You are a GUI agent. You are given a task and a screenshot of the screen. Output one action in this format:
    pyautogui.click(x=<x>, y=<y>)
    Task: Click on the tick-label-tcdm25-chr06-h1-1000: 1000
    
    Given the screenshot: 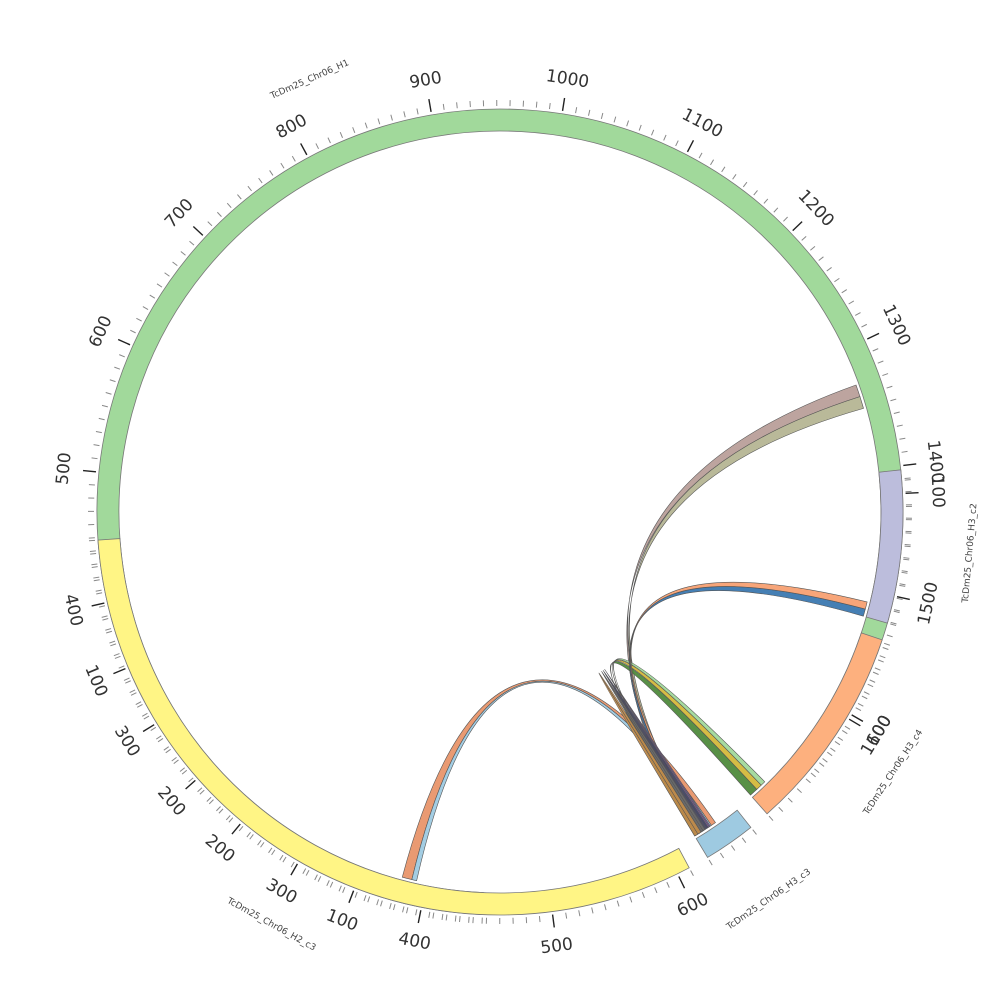 What is the action you would take?
    pyautogui.click(x=568, y=79)
    